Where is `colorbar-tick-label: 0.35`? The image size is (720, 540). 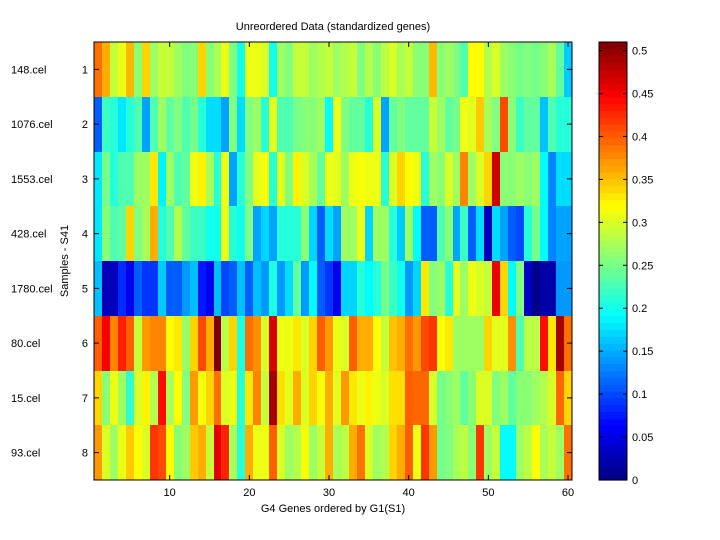 colorbar-tick-label: 0.35 is located at coordinates (642, 180).